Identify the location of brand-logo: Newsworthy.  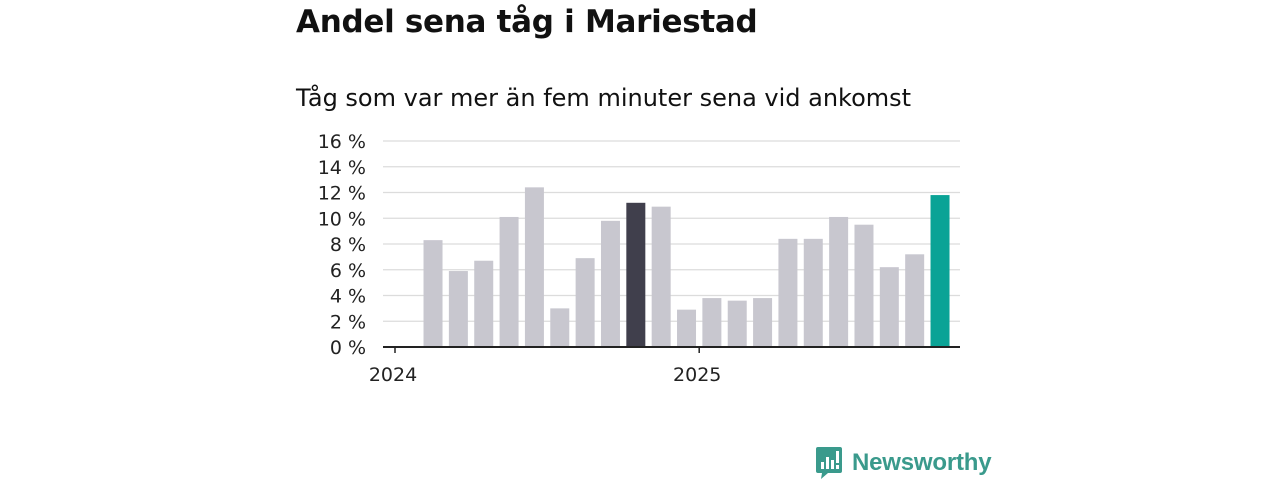
(903, 463).